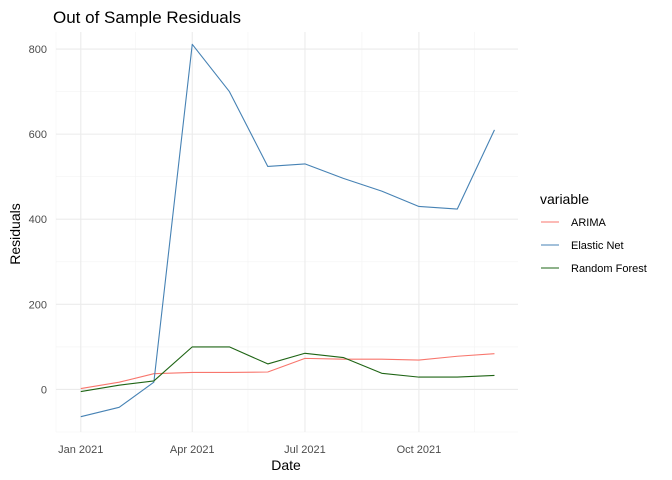 The width and height of the screenshot is (672, 480). What do you see at coordinates (597, 246) in the screenshot?
I see `legend-label: Elastic Net` at bounding box center [597, 246].